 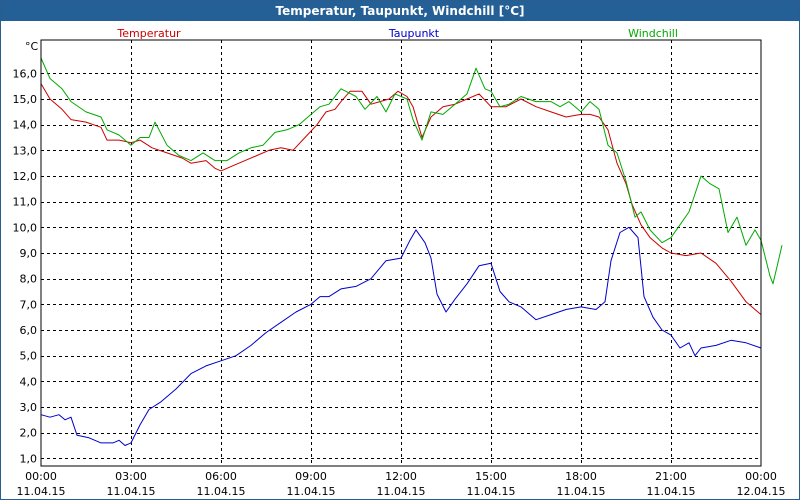 What do you see at coordinates (131, 476) in the screenshot?
I see `x-tick-time-label: 03:00` at bounding box center [131, 476].